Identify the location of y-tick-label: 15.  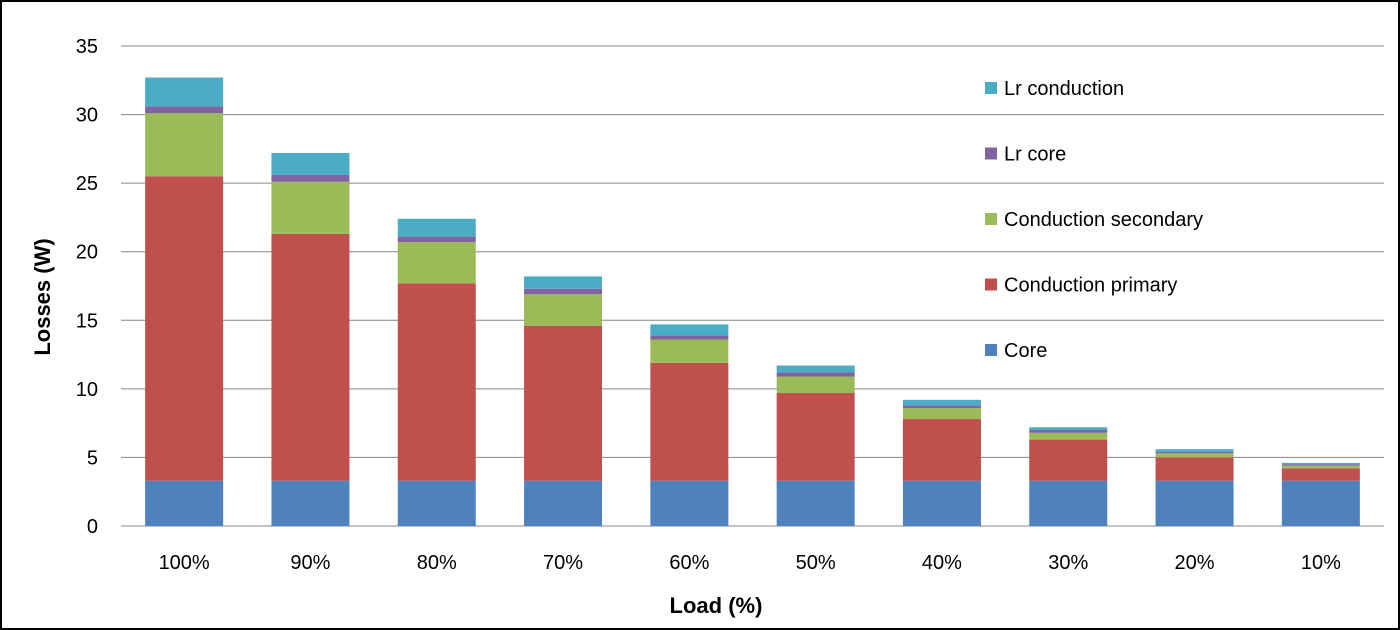
(87, 321).